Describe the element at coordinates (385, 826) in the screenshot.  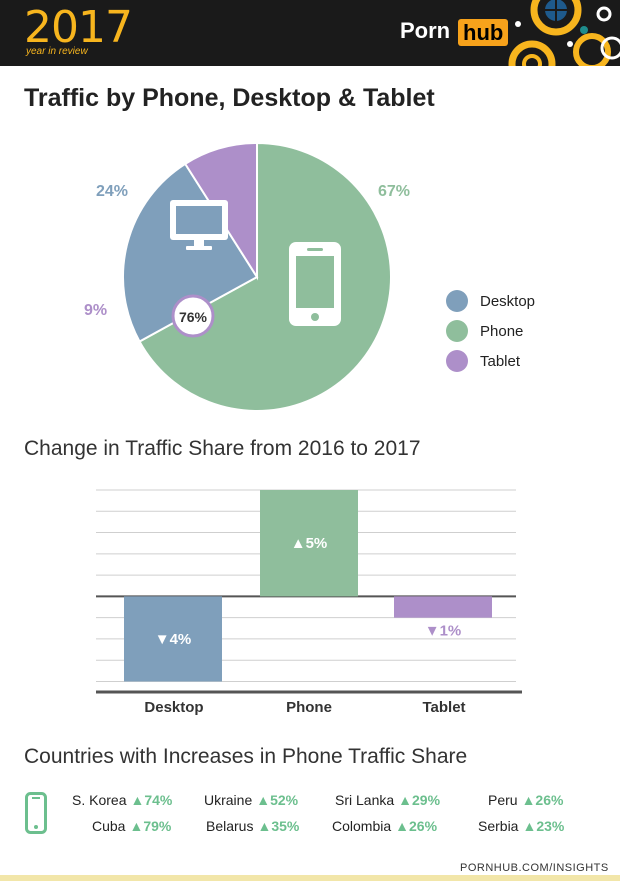
I see `country-item: Colombia ▲26%` at that location.